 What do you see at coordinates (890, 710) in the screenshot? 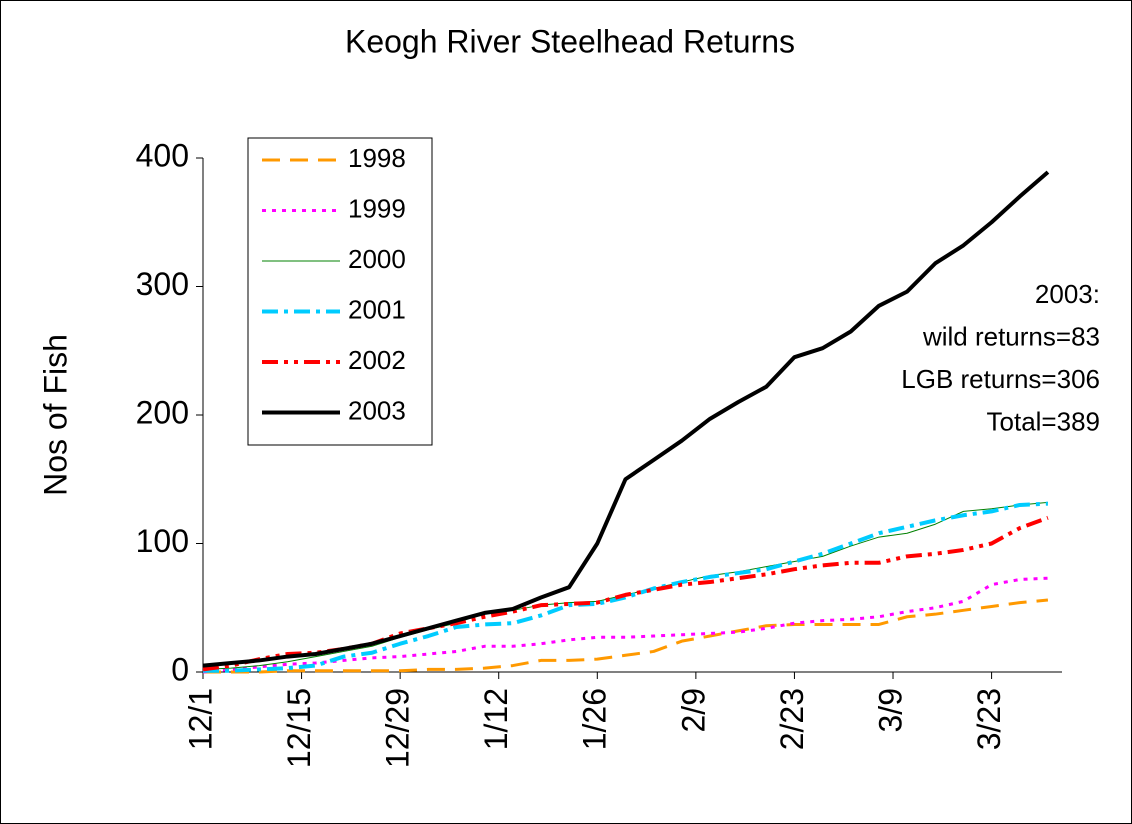
I see `x-tick-label: 3/9` at bounding box center [890, 710].